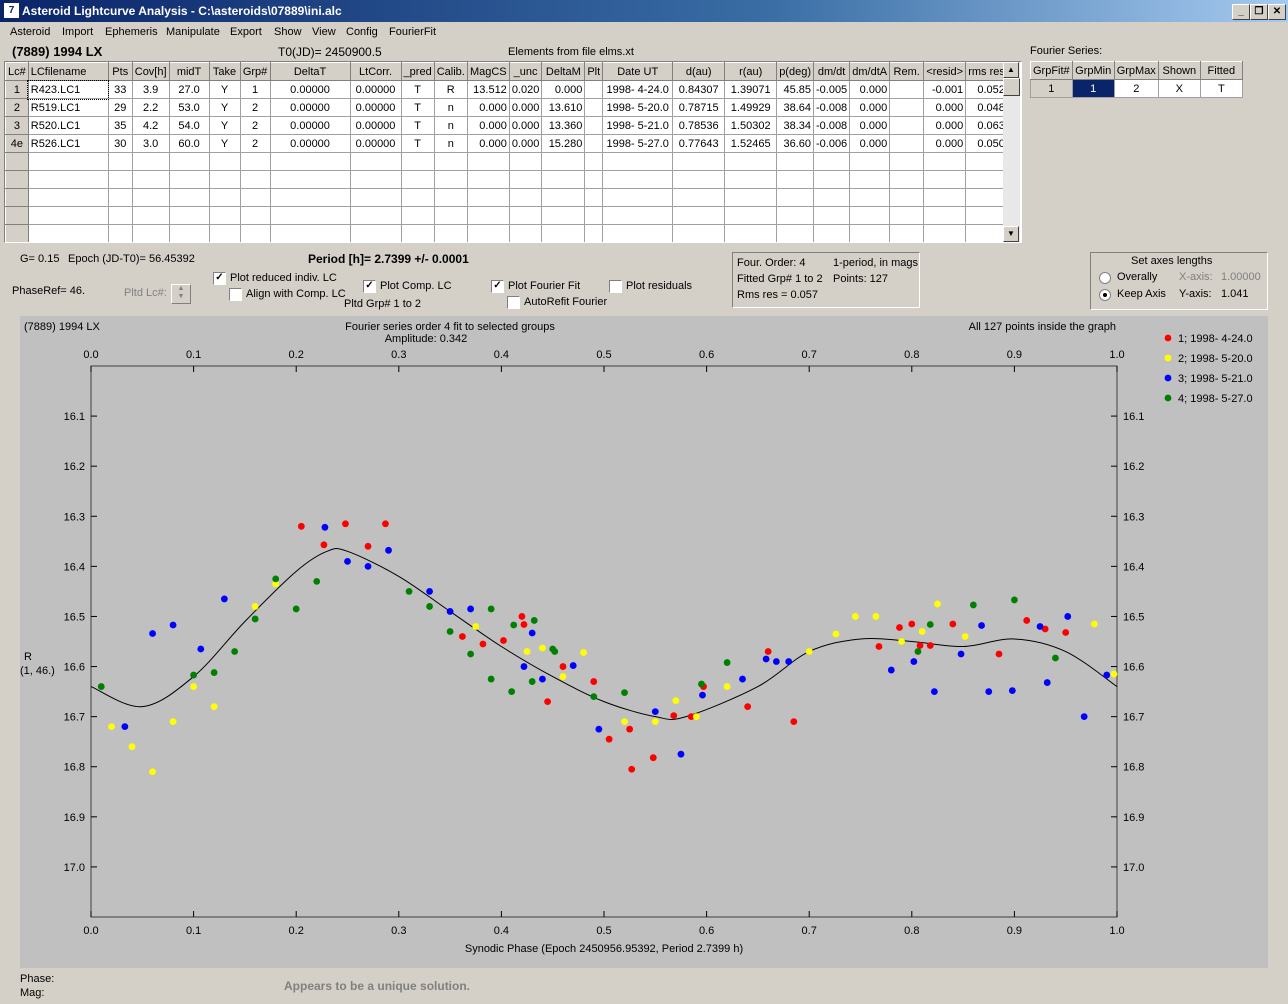  Describe the element at coordinates (594, 71) in the screenshot. I see `lc-col-header: Plt` at that location.